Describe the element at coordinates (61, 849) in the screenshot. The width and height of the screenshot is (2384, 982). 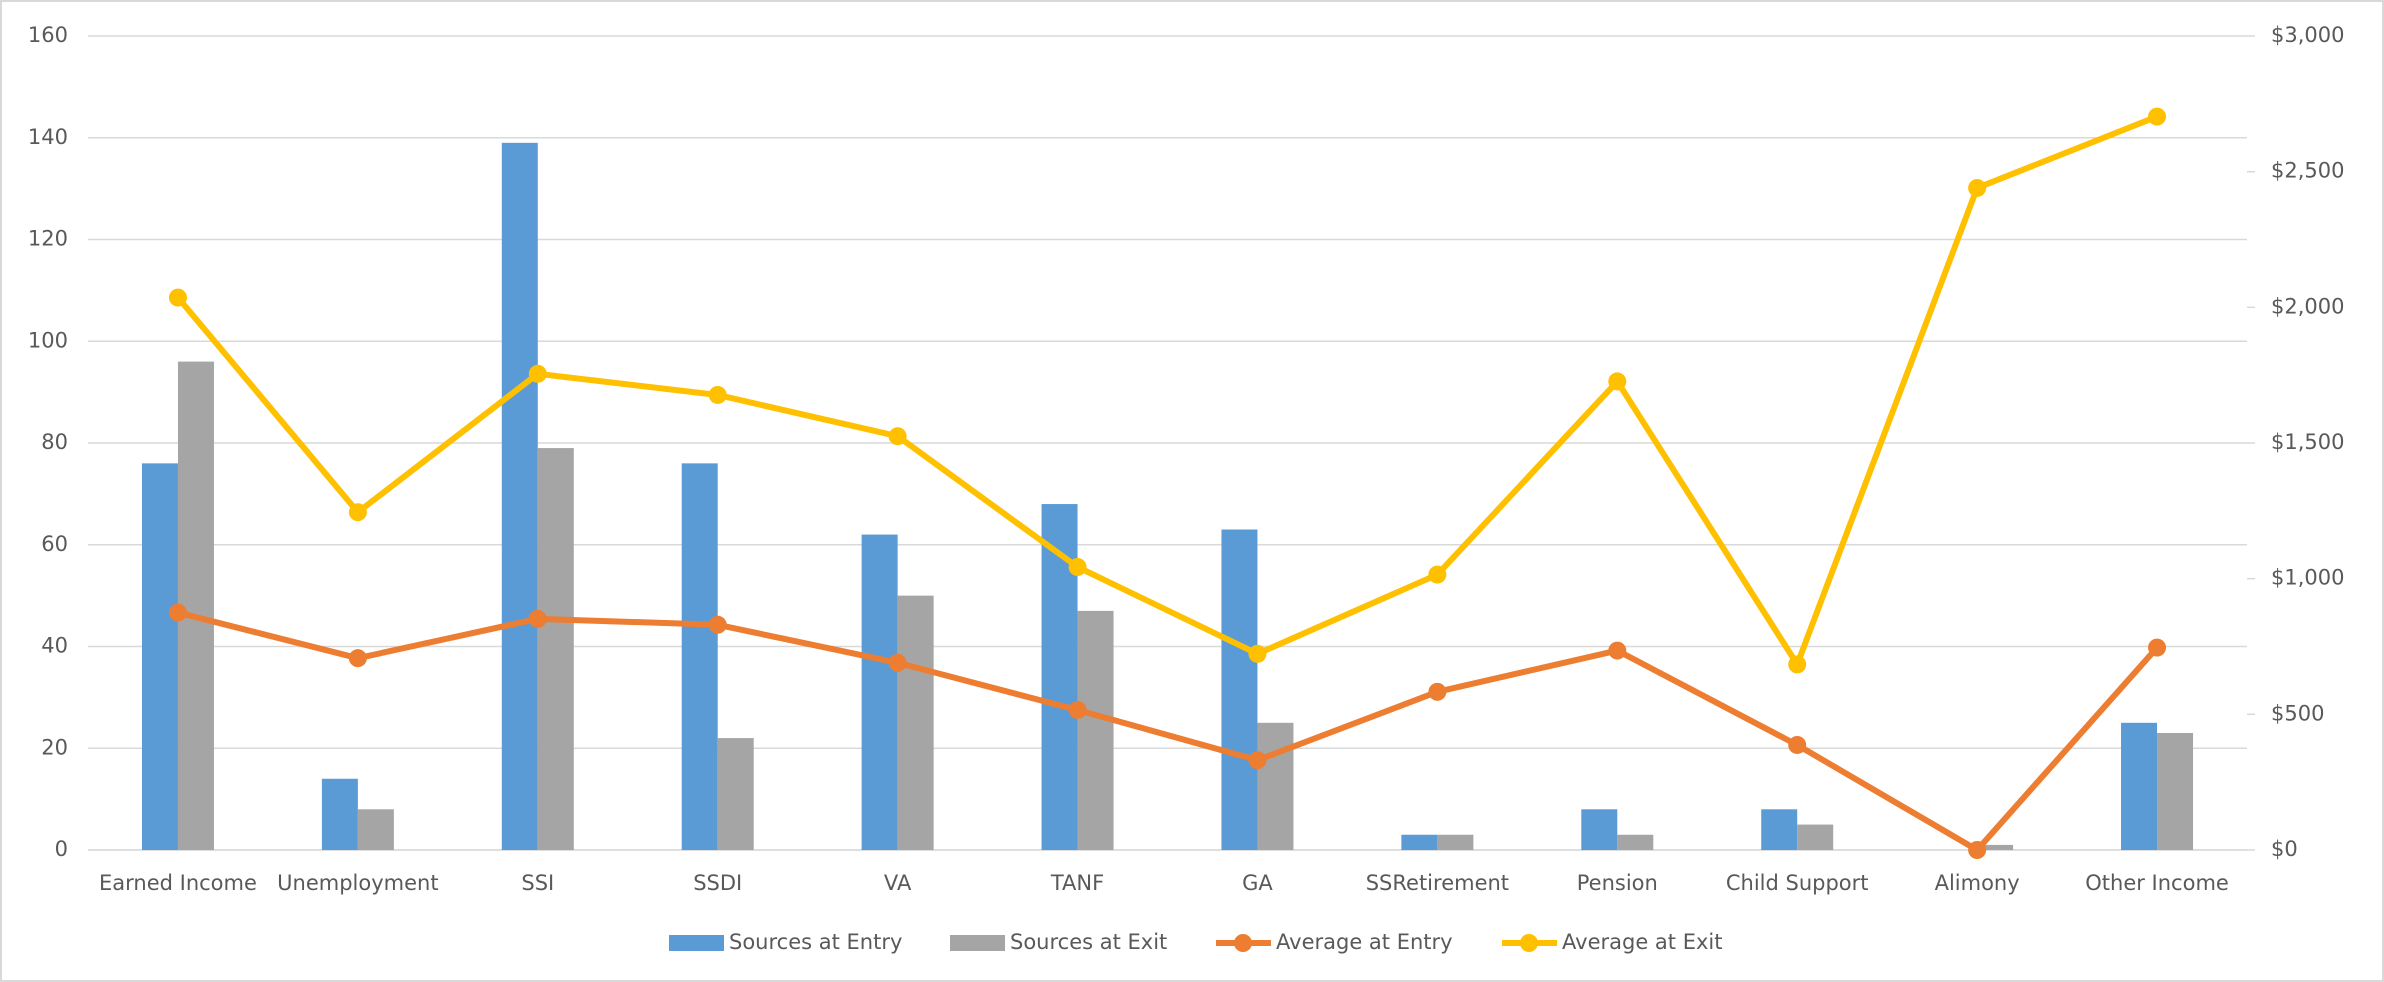
I see `y-tick-label: 0` at that location.